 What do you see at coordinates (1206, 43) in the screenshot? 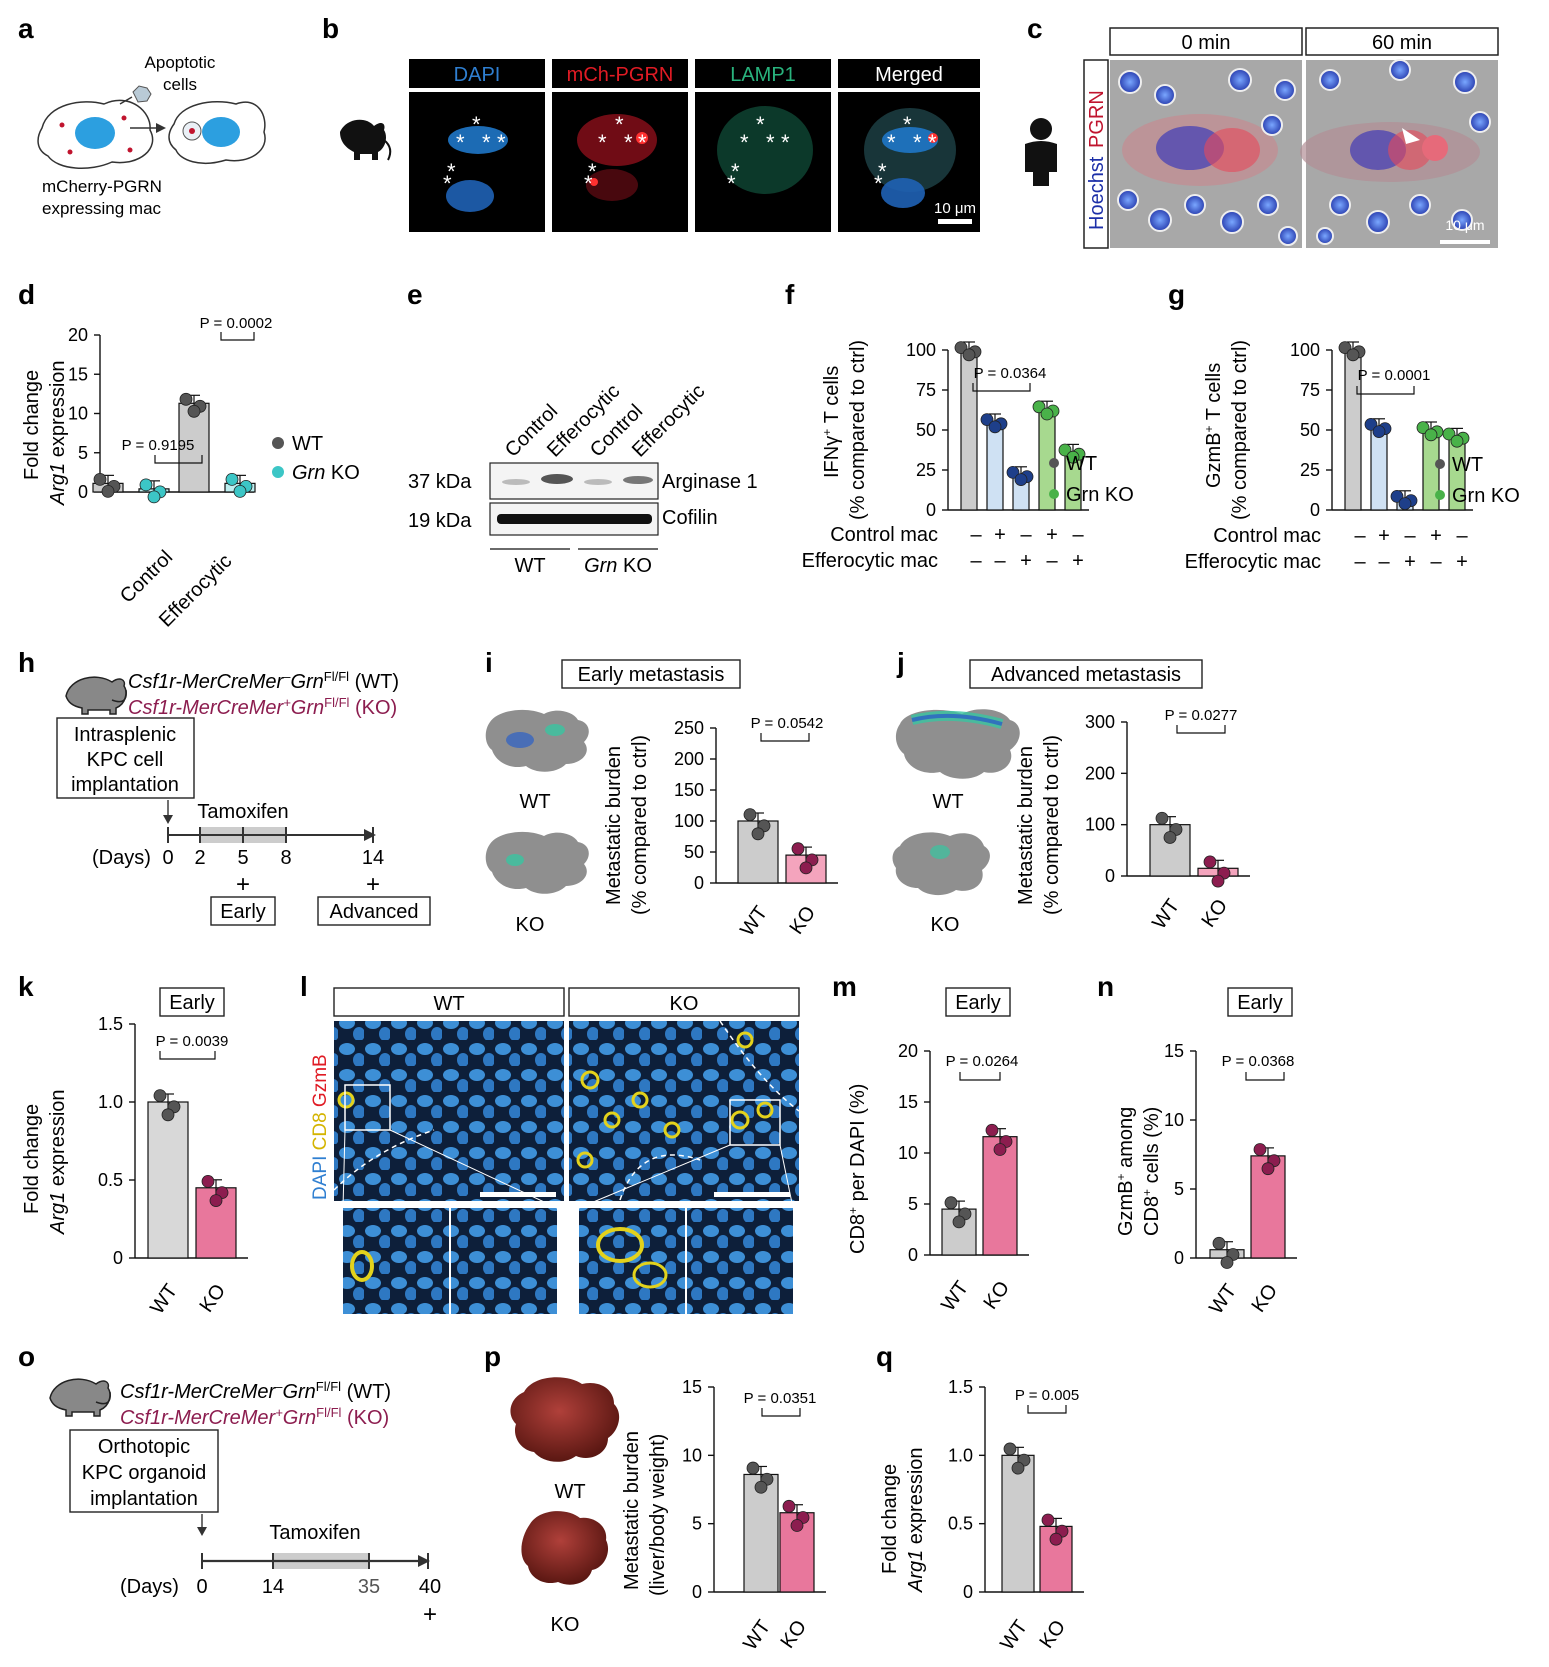
I see `time-0: 0 min` at bounding box center [1206, 43].